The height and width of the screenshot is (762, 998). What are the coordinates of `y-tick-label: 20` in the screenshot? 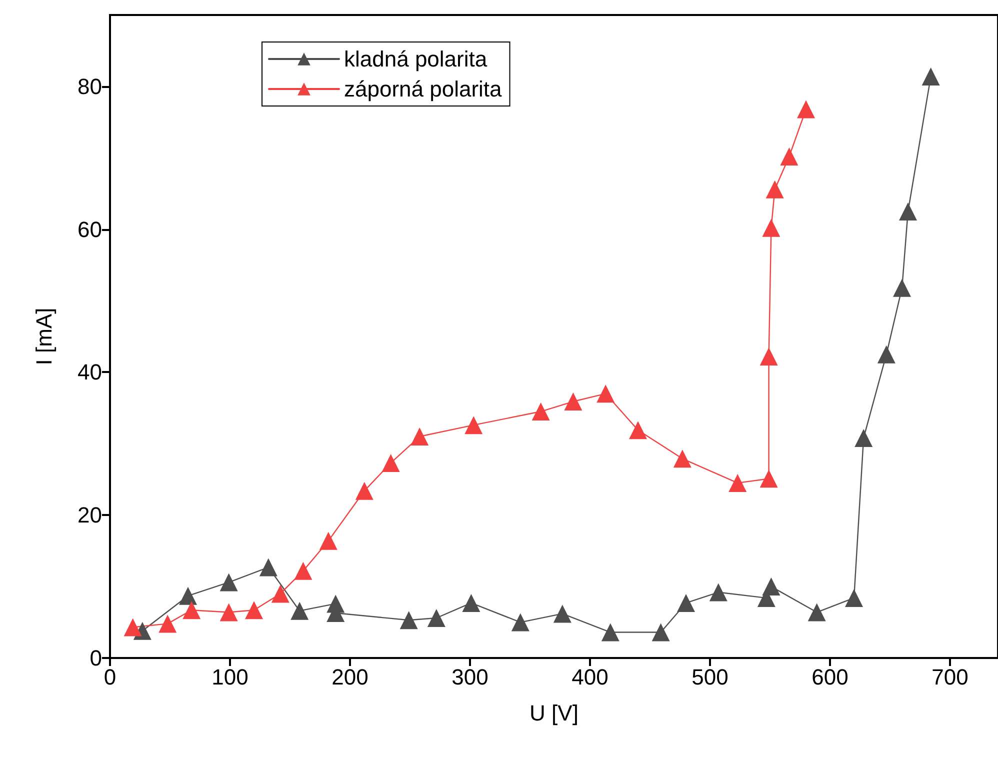 It's located at (90, 515).